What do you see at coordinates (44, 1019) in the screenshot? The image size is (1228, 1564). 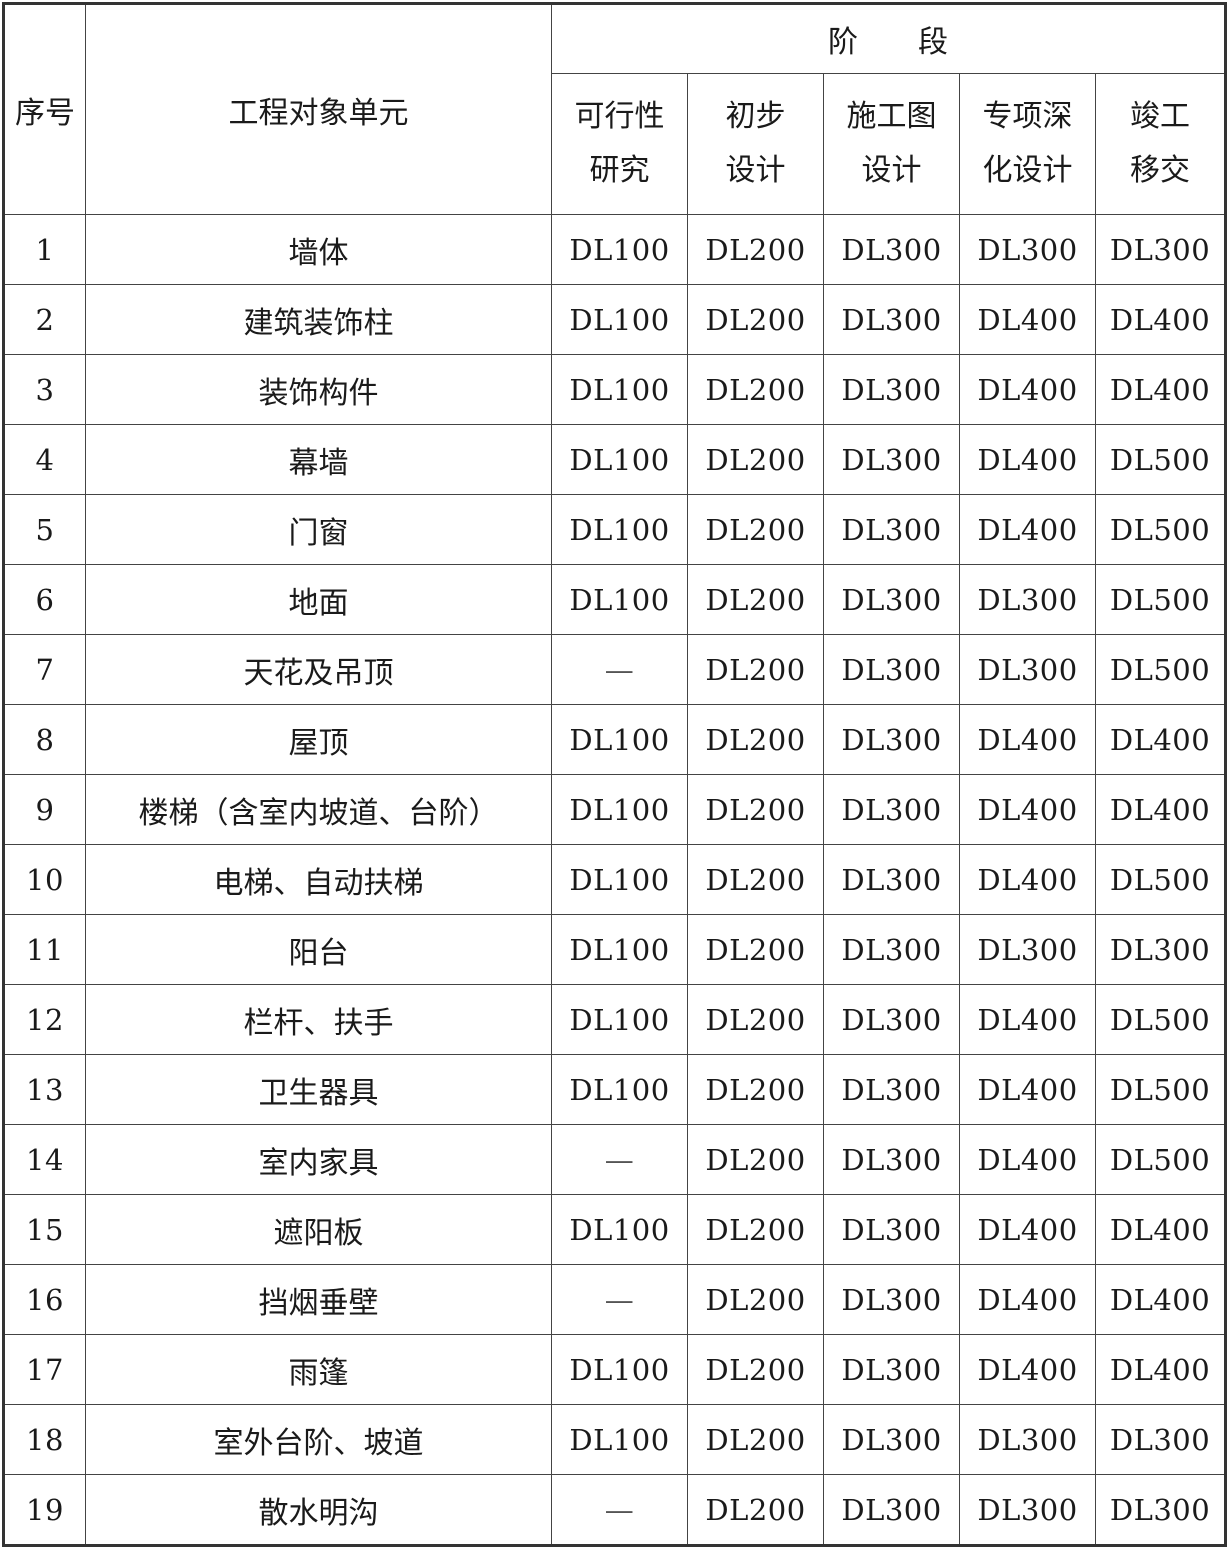 I see `row-index: 12` at bounding box center [44, 1019].